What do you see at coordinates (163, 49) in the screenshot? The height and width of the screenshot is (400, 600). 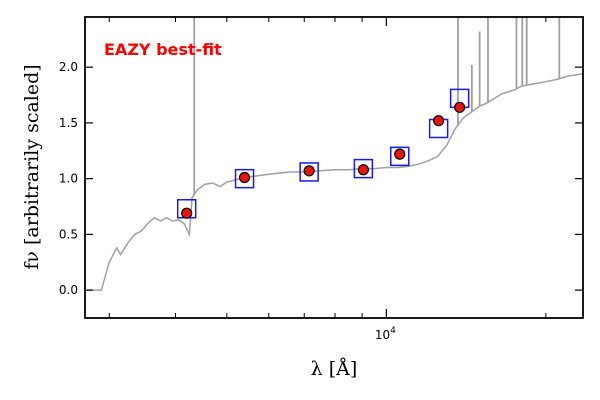 I see `annotation-label: EAZY best-fit` at bounding box center [163, 49].